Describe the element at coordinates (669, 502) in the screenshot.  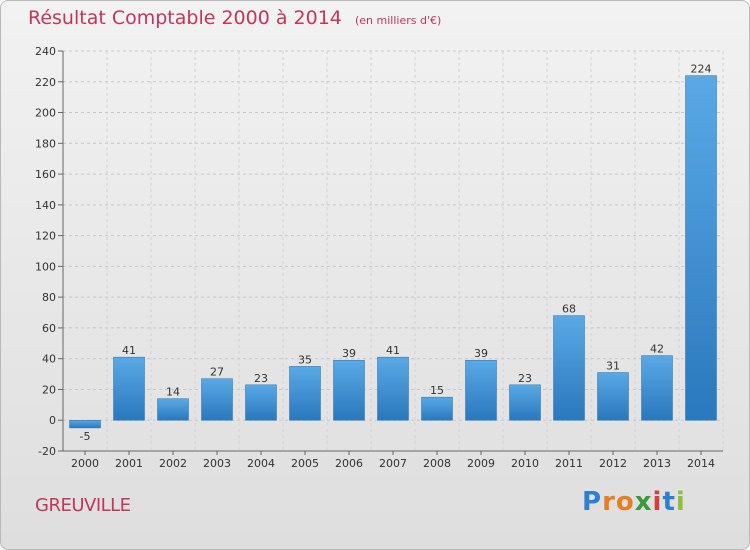
I see `logo-letter: t` at that location.